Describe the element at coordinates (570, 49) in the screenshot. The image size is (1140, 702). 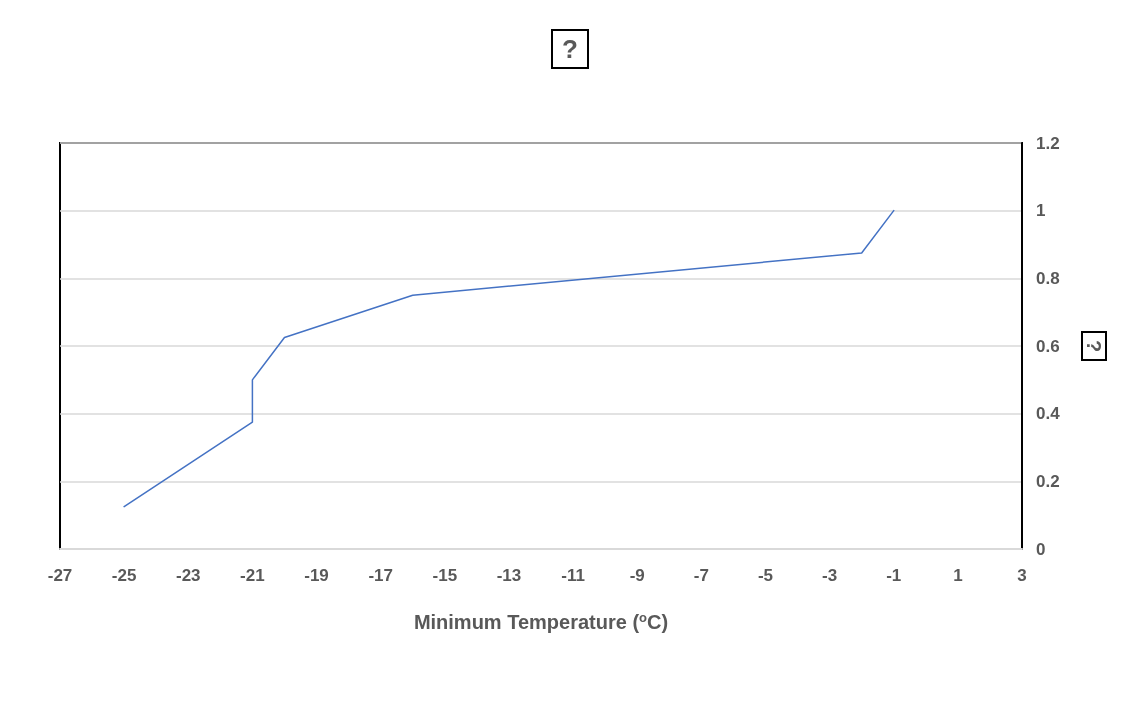
I see `chart-title: ?` at that location.